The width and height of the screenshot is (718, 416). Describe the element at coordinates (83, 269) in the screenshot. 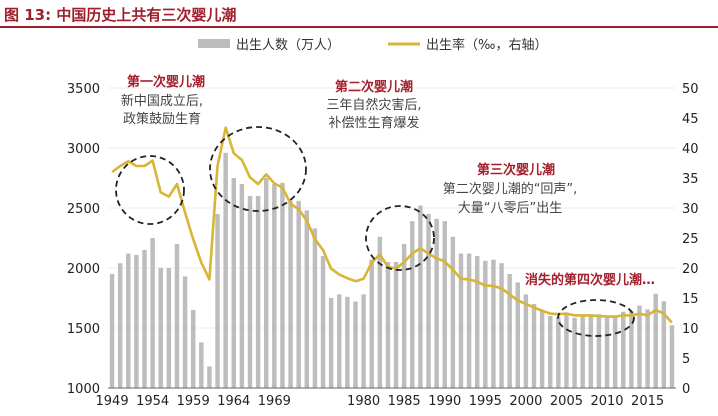

I see `y-left-tick-label: 2000` at that location.